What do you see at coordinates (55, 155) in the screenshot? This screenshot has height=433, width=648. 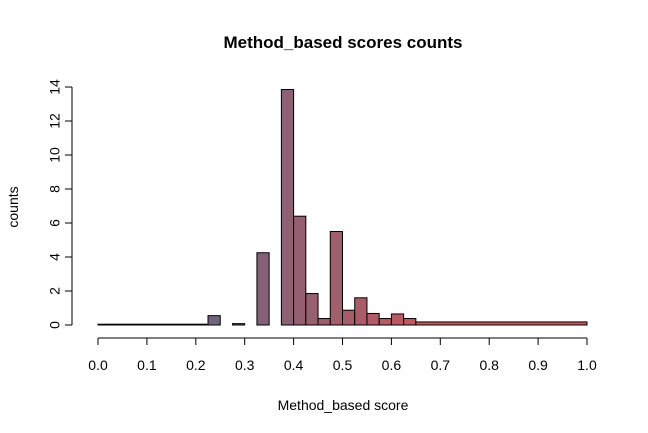 I see `y-tick-label: 10` at bounding box center [55, 155].